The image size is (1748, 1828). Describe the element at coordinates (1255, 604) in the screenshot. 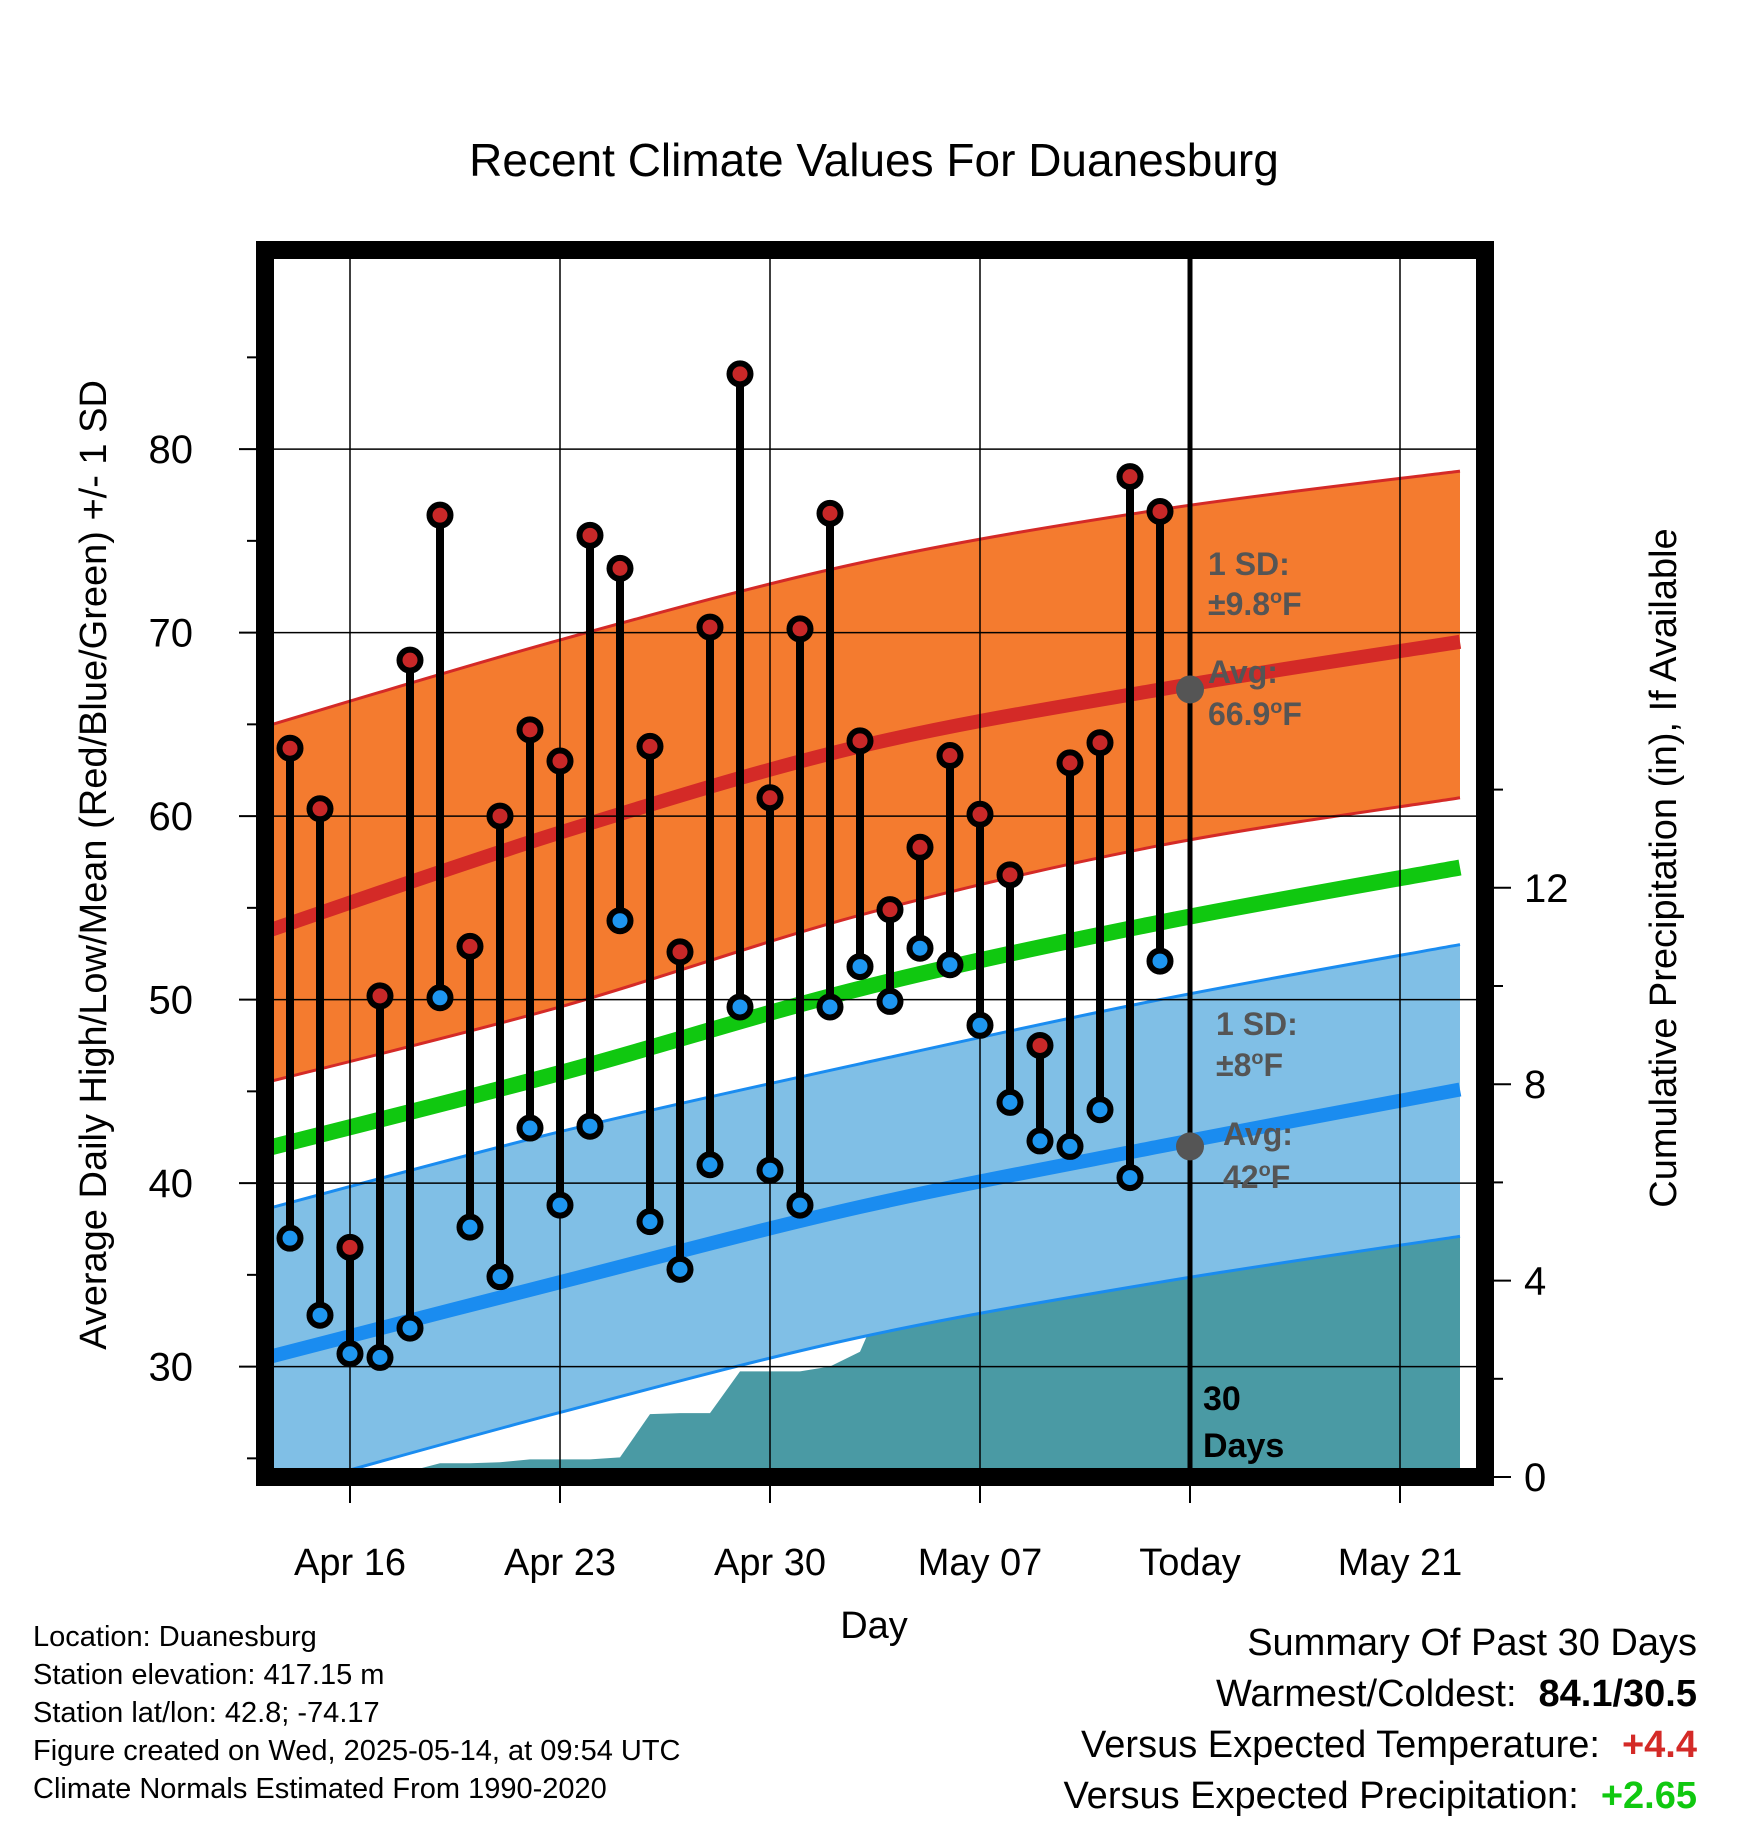

I see `high-sd-value: ±9.8oF` at that location.